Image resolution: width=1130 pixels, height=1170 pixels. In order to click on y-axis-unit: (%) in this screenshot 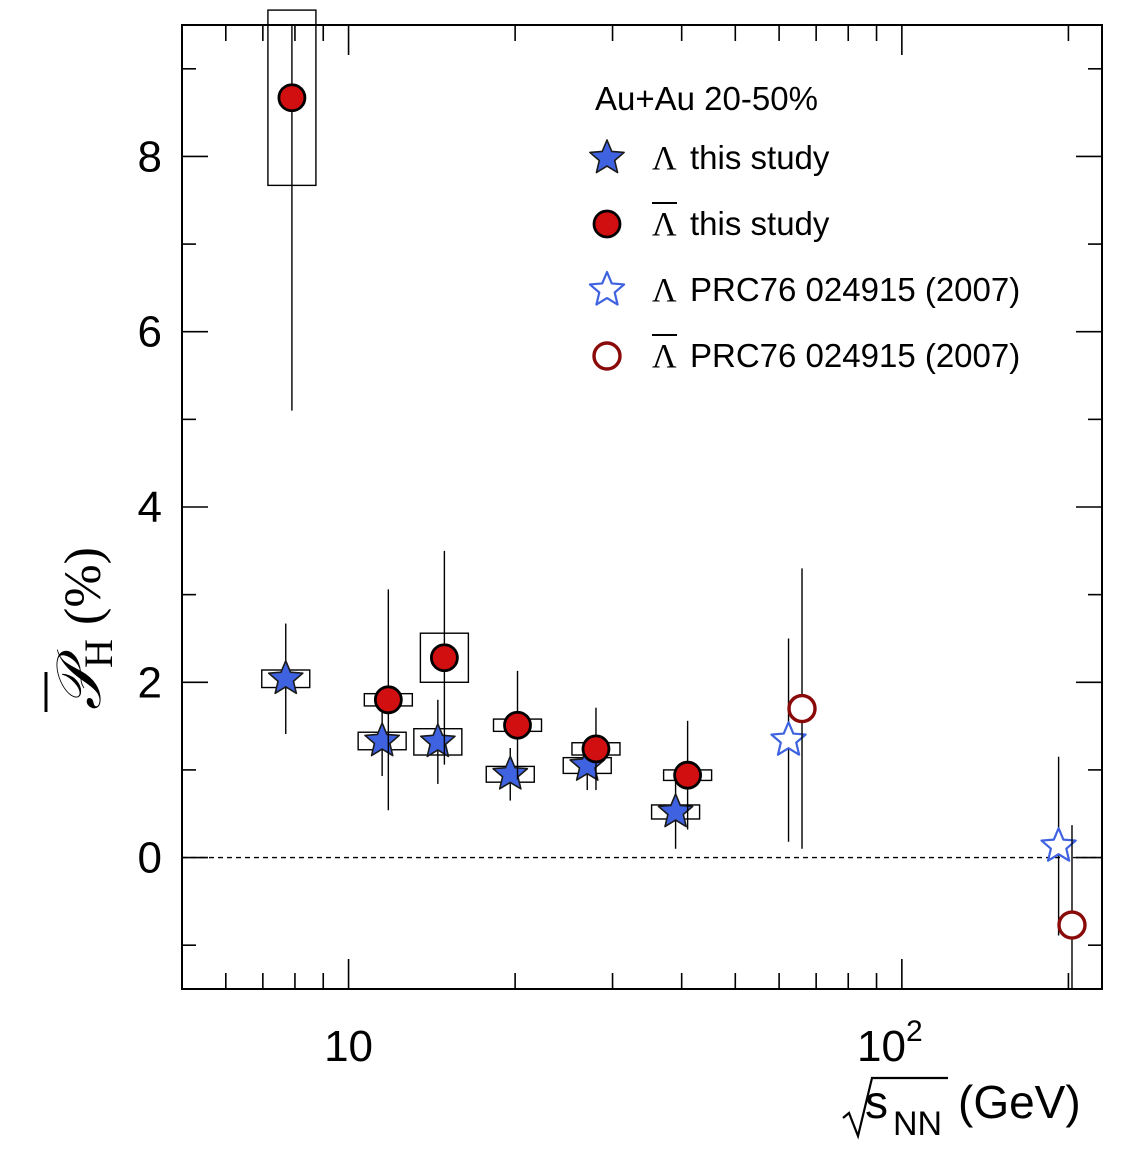, I will do `click(83, 586)`.